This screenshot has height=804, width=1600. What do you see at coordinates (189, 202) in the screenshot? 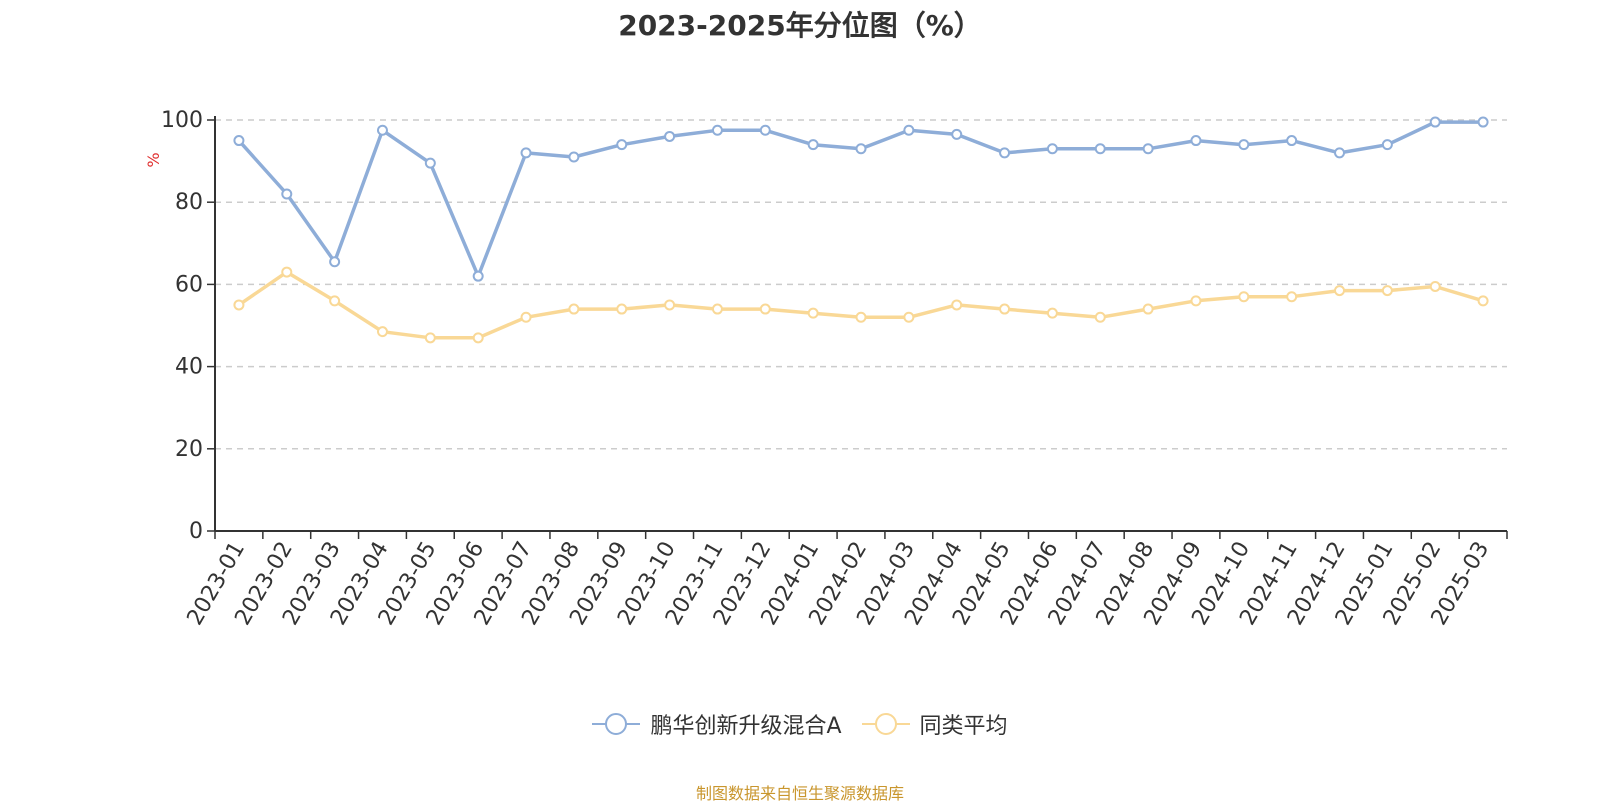
I see `y-tick-label: 80` at bounding box center [189, 202].